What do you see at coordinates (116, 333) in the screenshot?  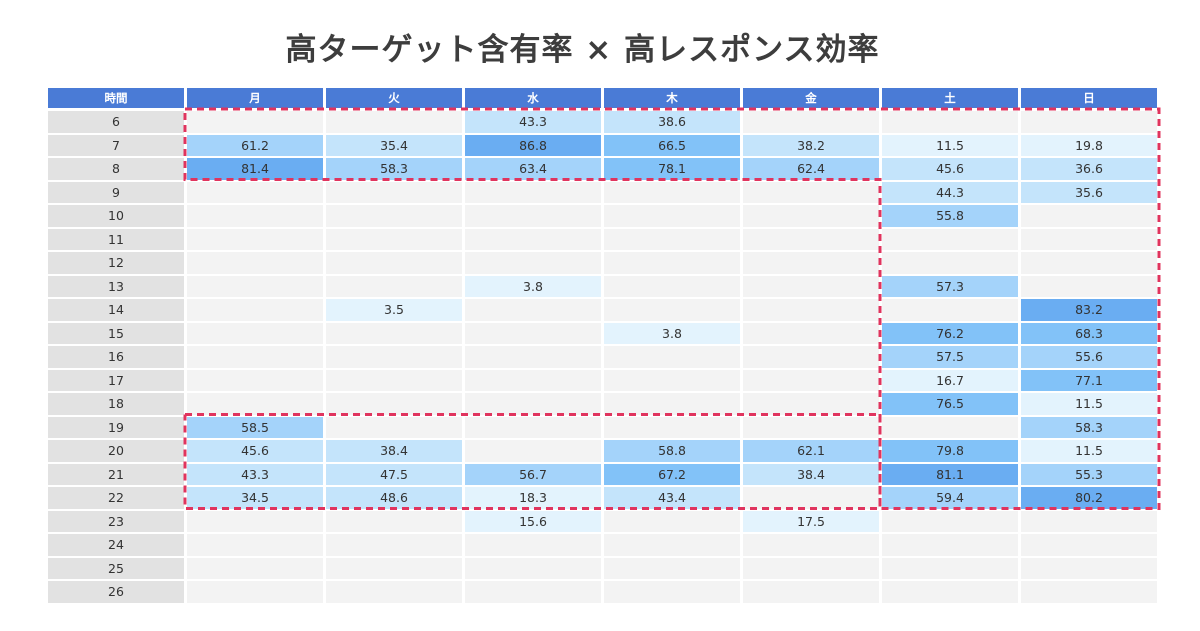 I see `row-header: 15` at bounding box center [116, 333].